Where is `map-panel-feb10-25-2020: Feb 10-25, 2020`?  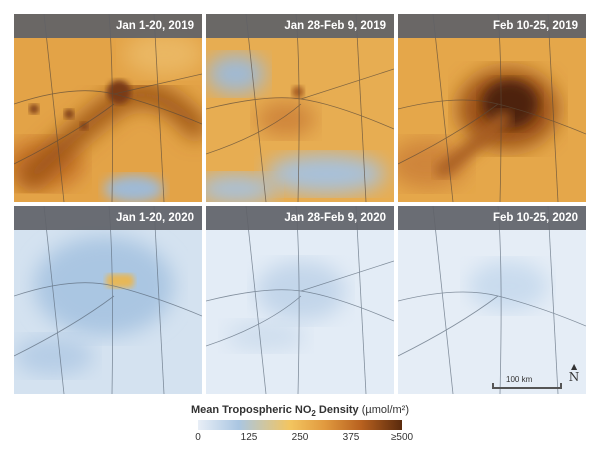 map-panel-feb10-25-2020: Feb 10-25, 2020 is located at coordinates (492, 300).